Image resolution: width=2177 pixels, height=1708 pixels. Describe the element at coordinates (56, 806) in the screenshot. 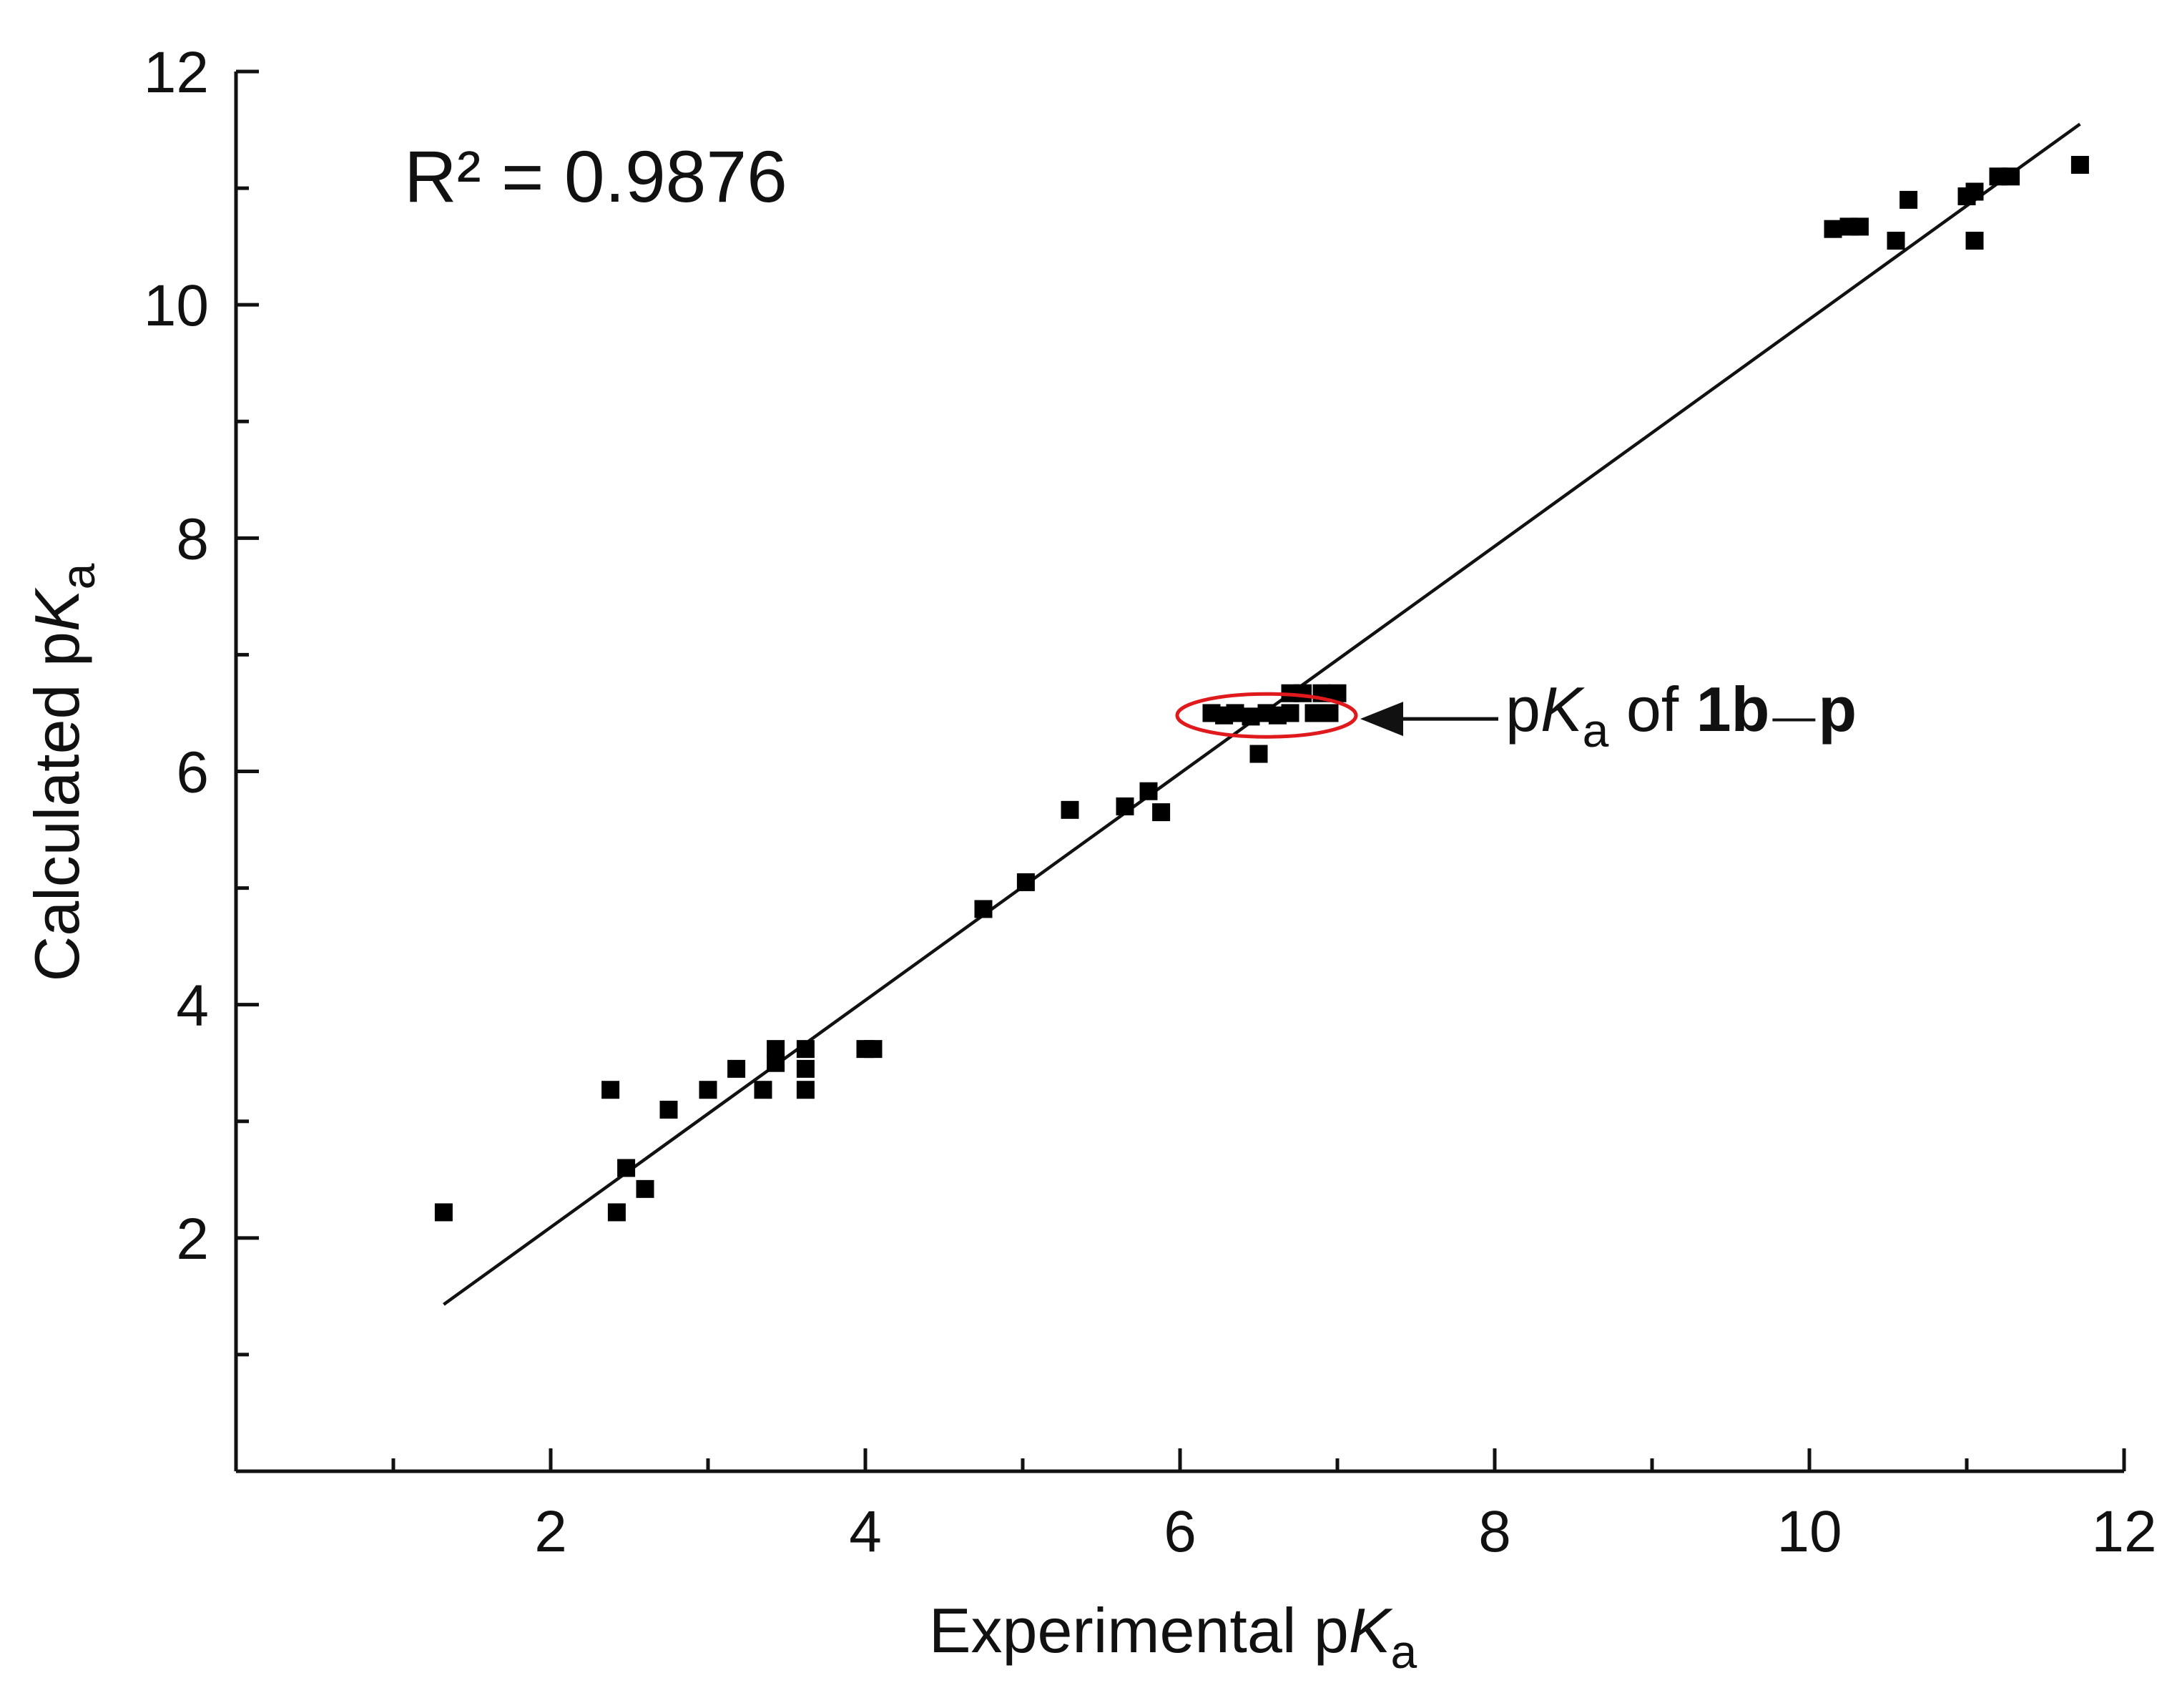

I see `y-axis-label-main: Calculated p` at that location.